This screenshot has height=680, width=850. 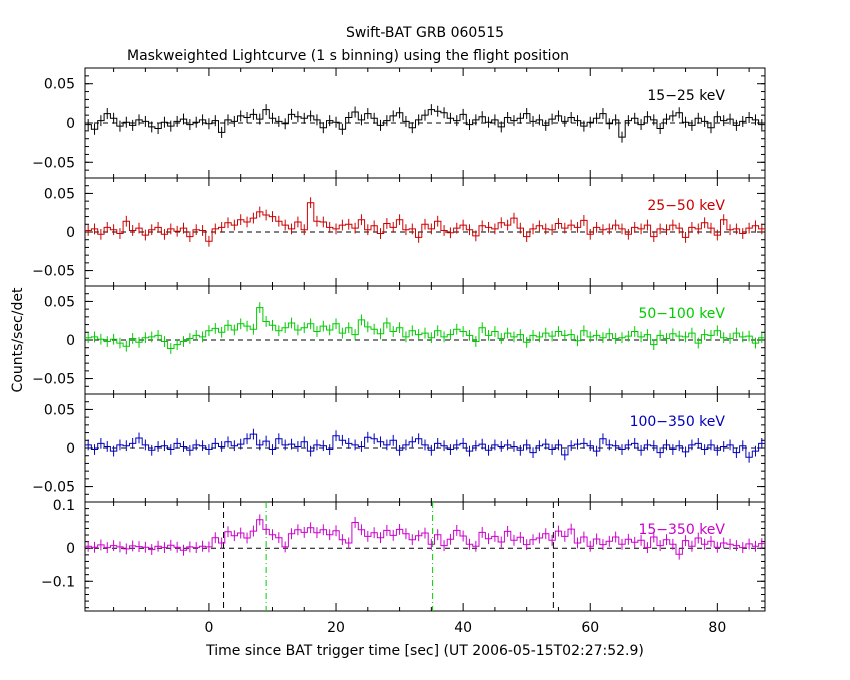 What do you see at coordinates (399, 340) in the screenshot?
I see `panel-3: 0.05 0 −0.05 50−100 keV` at bounding box center [399, 340].